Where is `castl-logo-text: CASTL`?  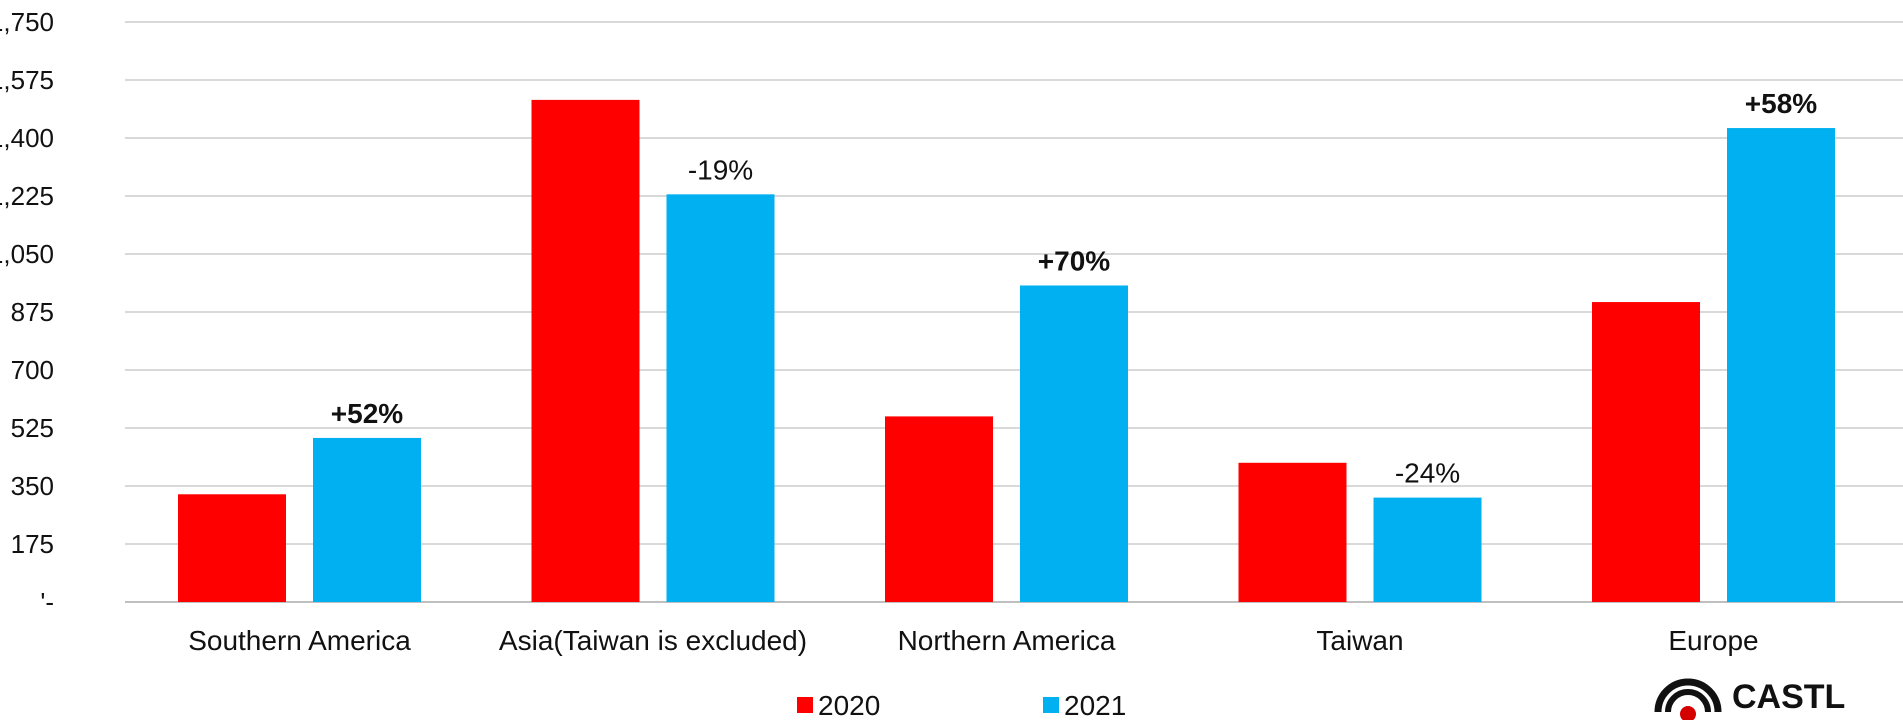 castl-logo-text: CASTL is located at coordinates (1788, 697).